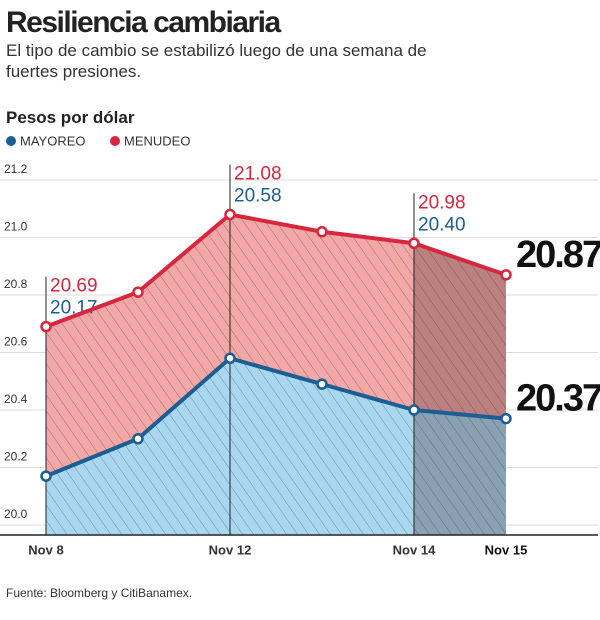 Image resolution: width=600 pixels, height=620 pixels. Describe the element at coordinates (258, 196) in the screenshot. I see `value-label: 20.58` at that location.